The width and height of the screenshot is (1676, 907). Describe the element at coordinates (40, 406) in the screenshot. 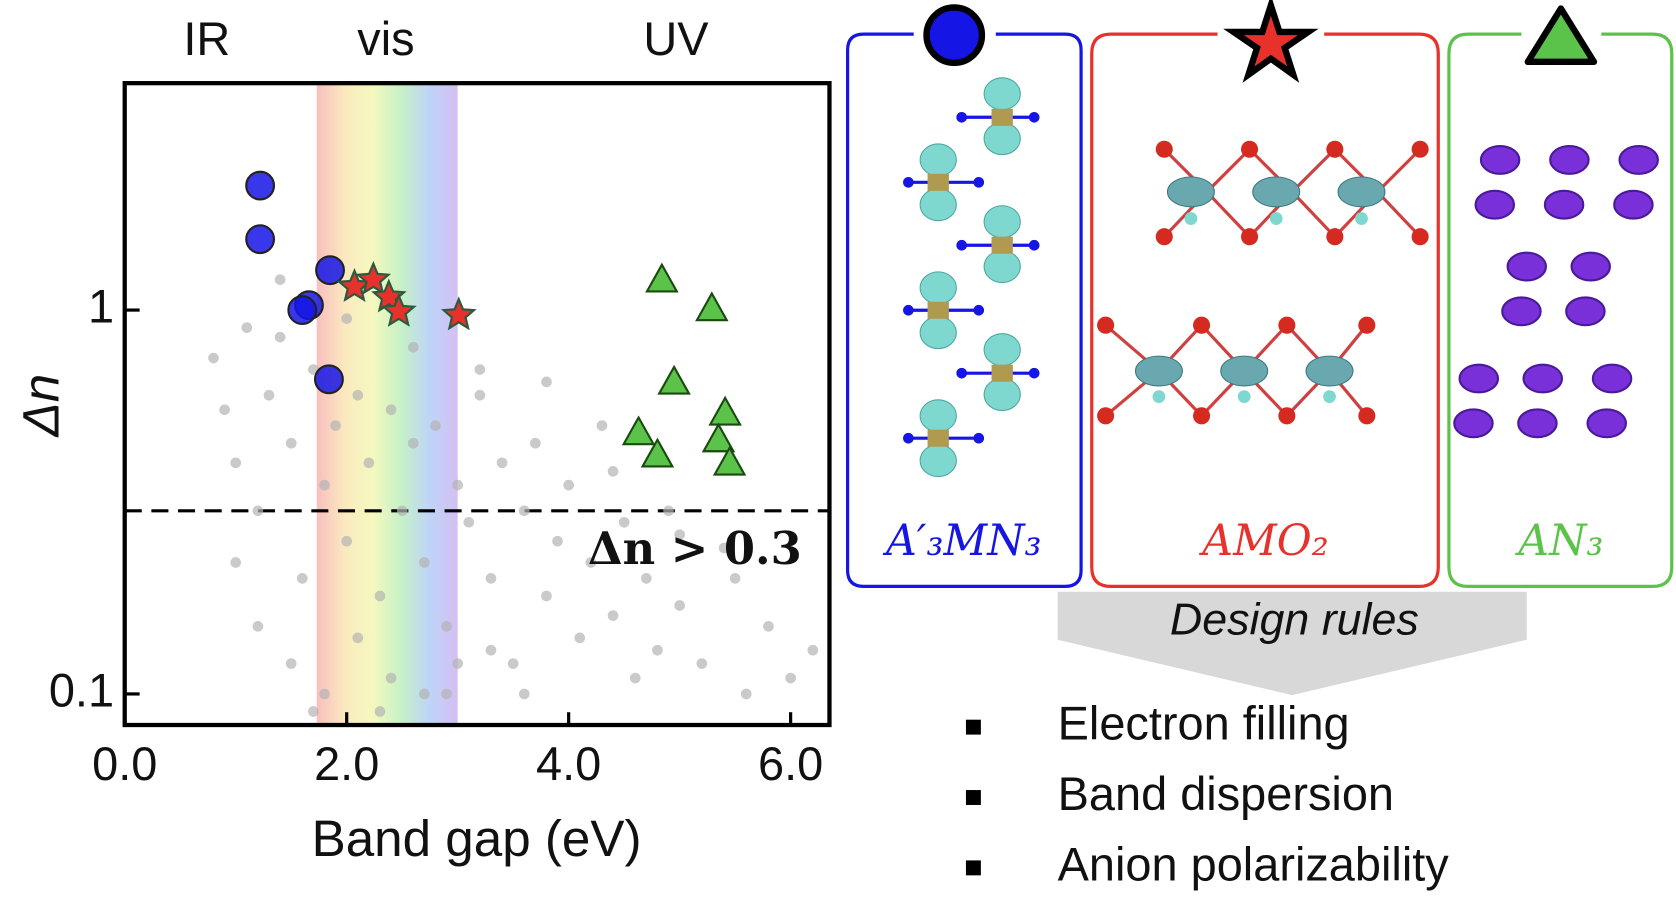

I see `y-axis-label: Δn` at that location.